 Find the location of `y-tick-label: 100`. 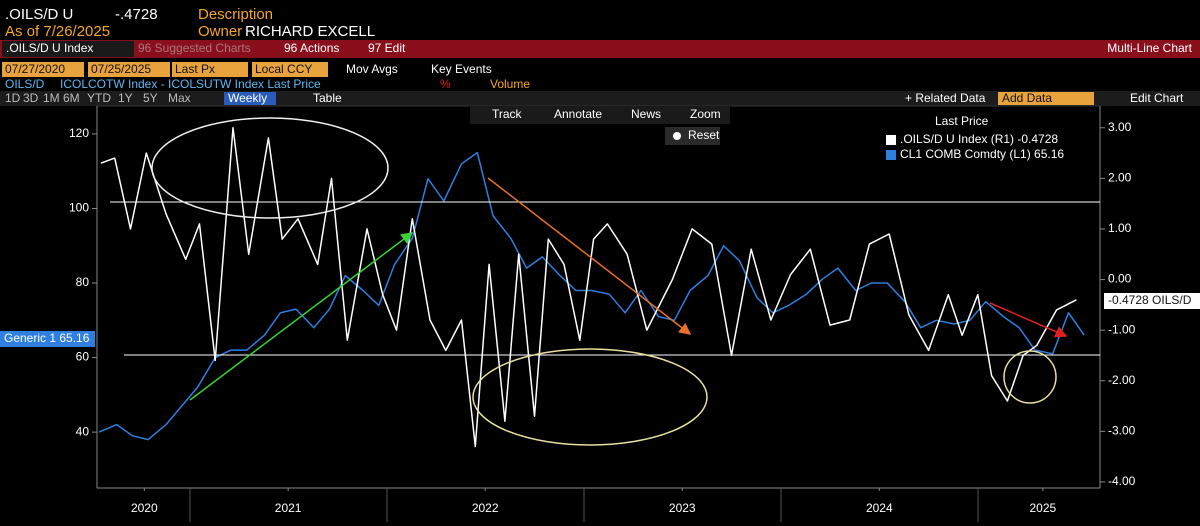

y-tick-label: 100 is located at coordinates (79, 208).